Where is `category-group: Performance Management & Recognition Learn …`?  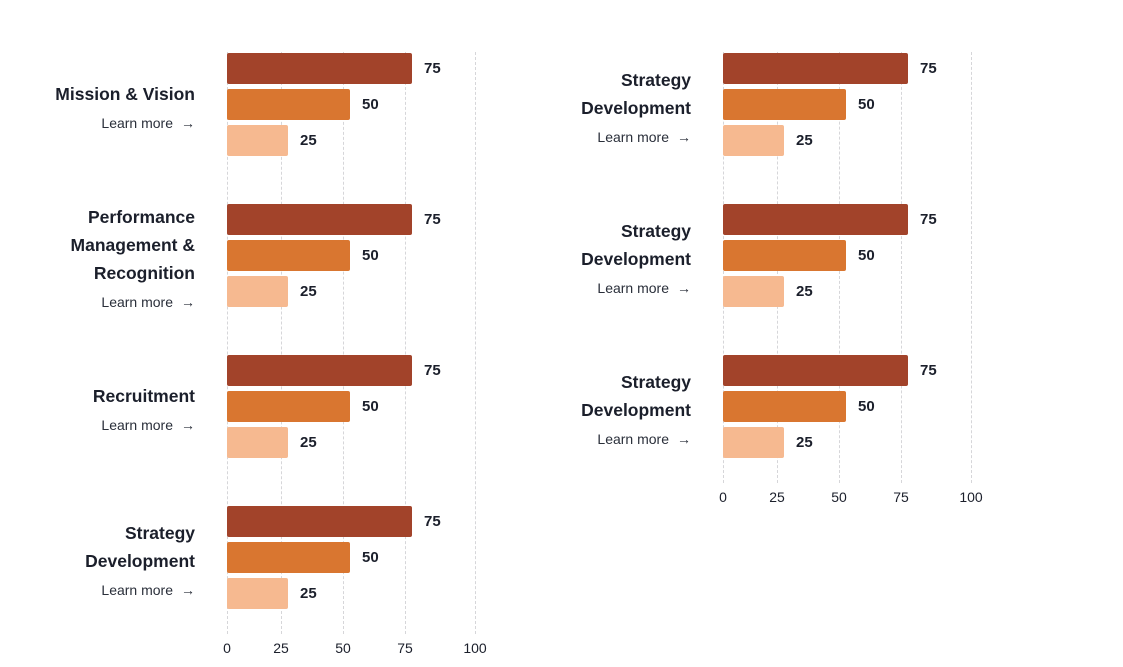
category-group: Performance Management & Recognition Learn … is located at coordinates (260, 257).